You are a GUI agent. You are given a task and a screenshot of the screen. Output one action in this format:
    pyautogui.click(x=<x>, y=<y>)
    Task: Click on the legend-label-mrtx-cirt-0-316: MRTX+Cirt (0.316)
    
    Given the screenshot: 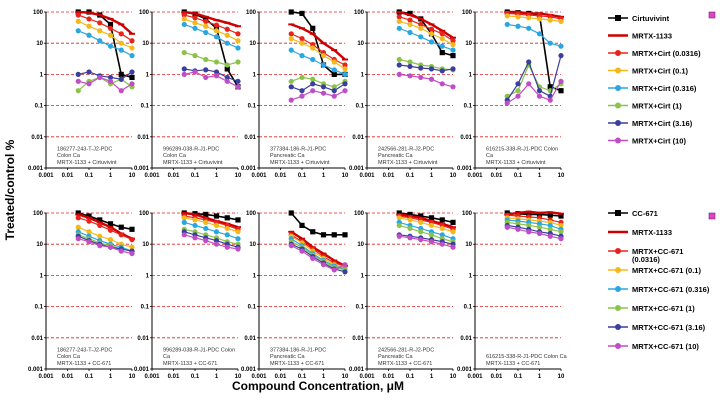 What is the action you would take?
    pyautogui.click(x=664, y=88)
    